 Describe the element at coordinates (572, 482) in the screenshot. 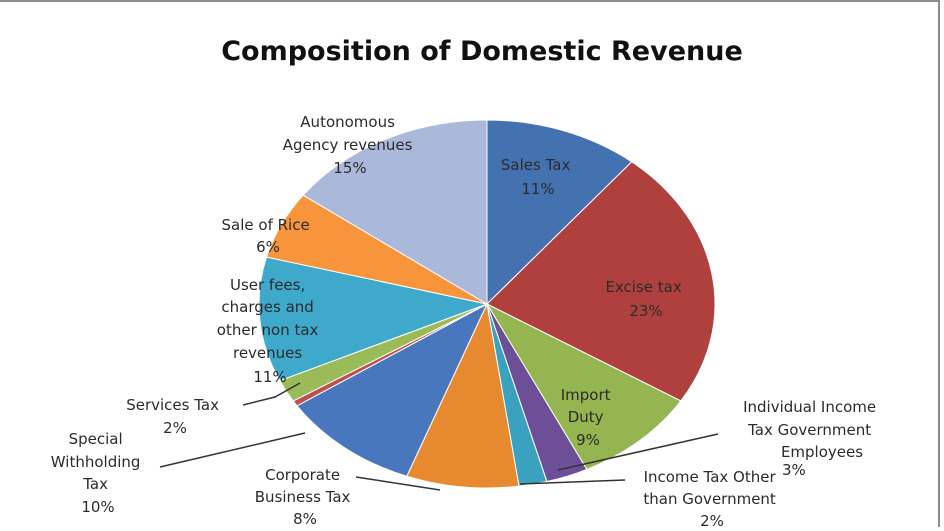

I see `other-income-leader` at that location.